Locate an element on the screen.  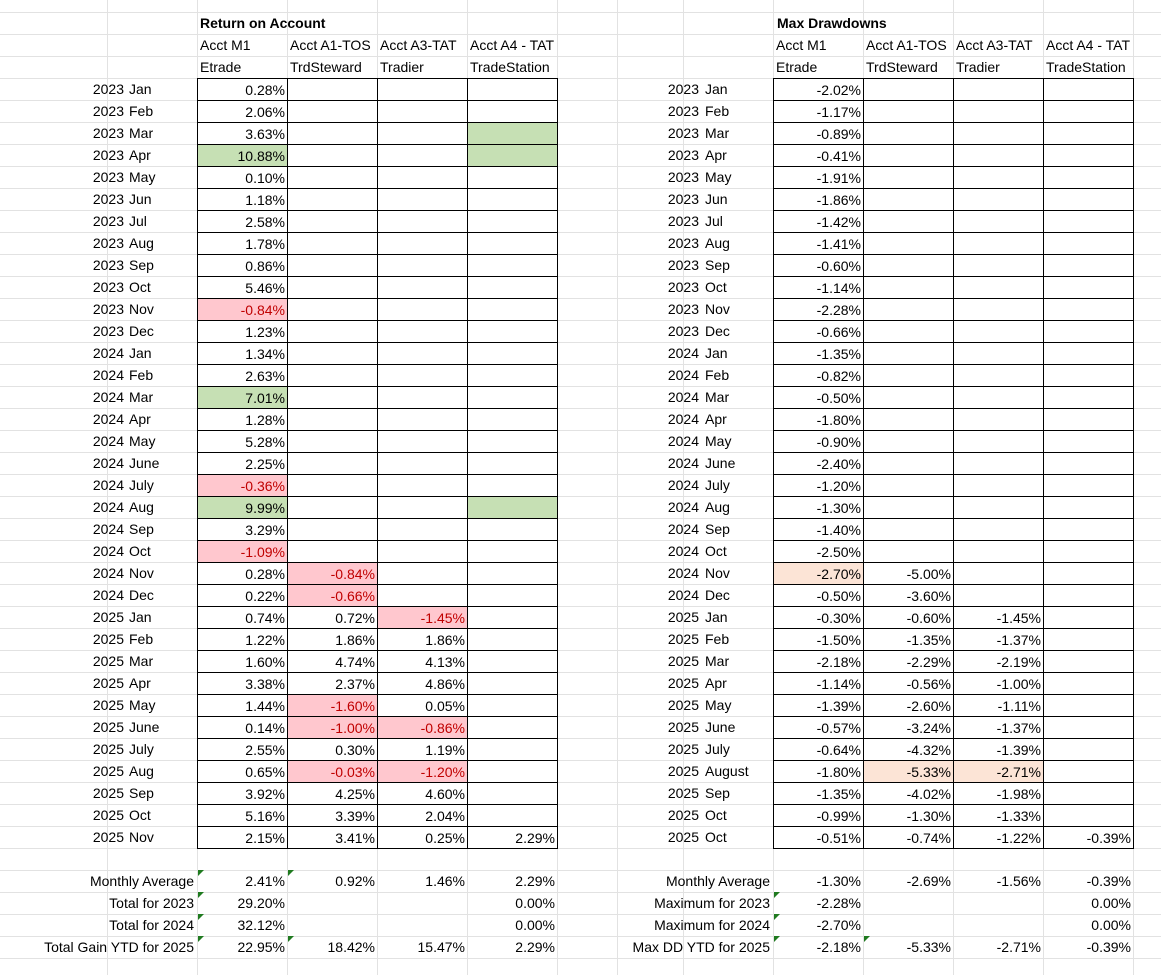
summary-cell: 32.12% is located at coordinates (261, 925).